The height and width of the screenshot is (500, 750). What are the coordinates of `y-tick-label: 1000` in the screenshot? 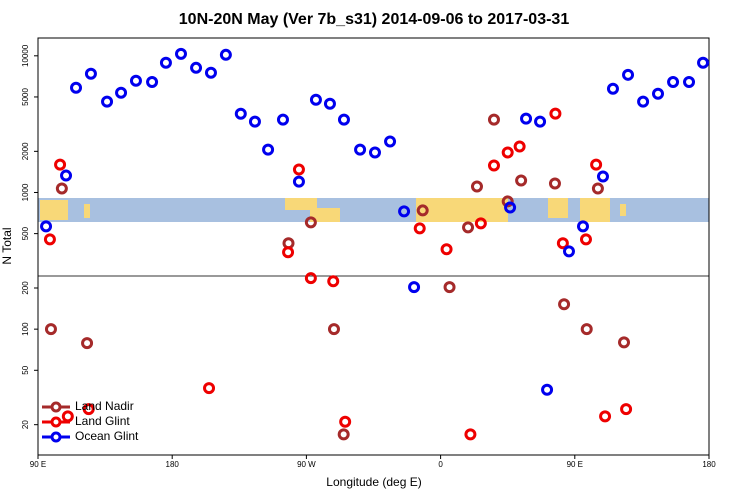 It's located at (25, 192).